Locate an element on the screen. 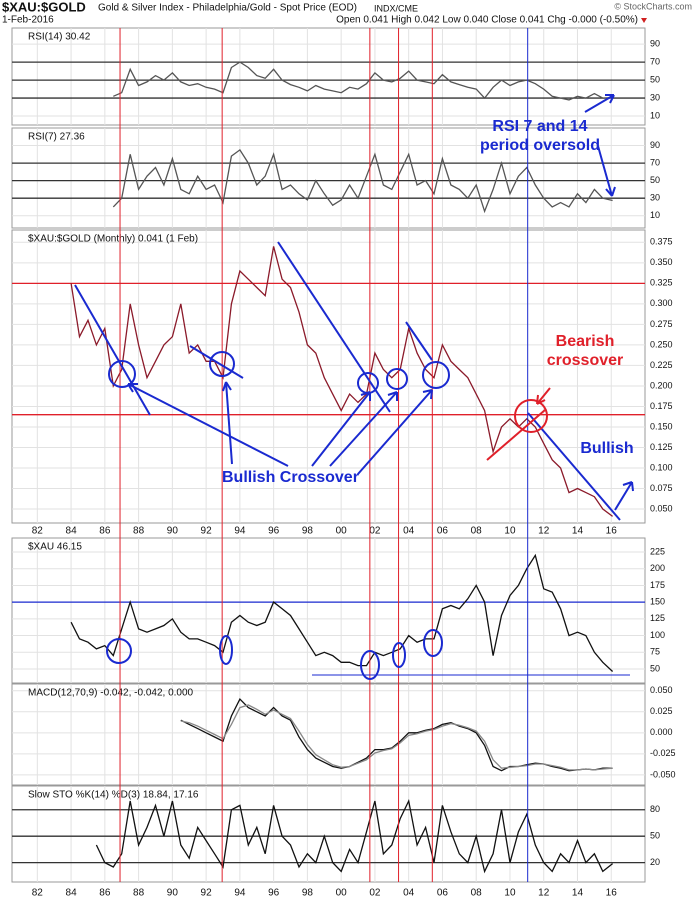 The height and width of the screenshot is (902, 695). symbol: $XAU:$GOLD is located at coordinates (44, 7).